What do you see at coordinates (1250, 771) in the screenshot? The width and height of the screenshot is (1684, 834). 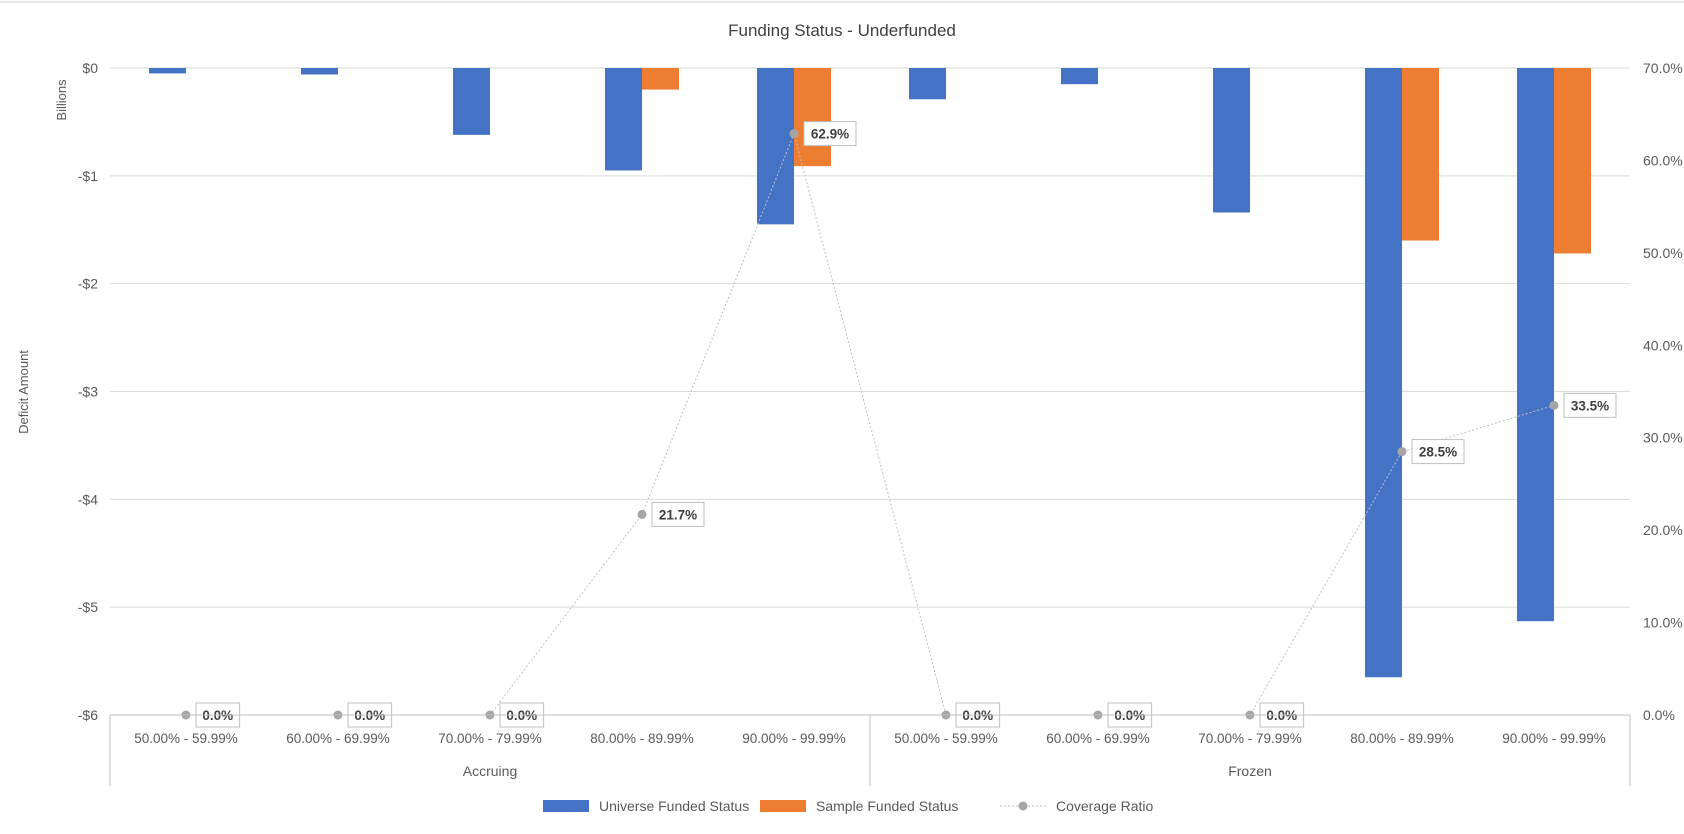 I see `x-group-label: Frozen` at bounding box center [1250, 771].